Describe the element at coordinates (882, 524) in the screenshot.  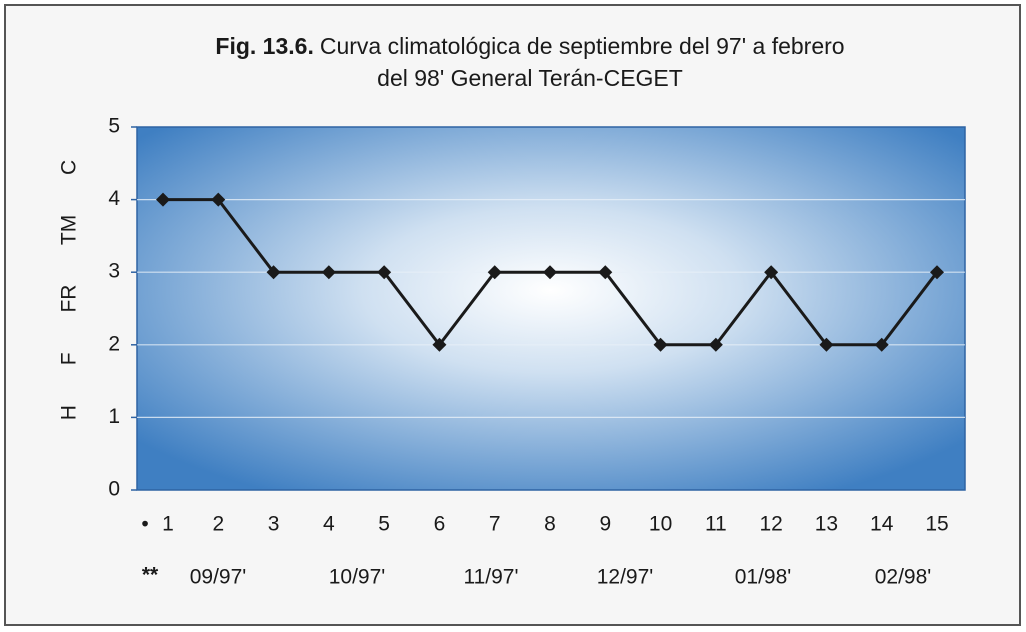
I see `x-tick-label: 14` at that location.